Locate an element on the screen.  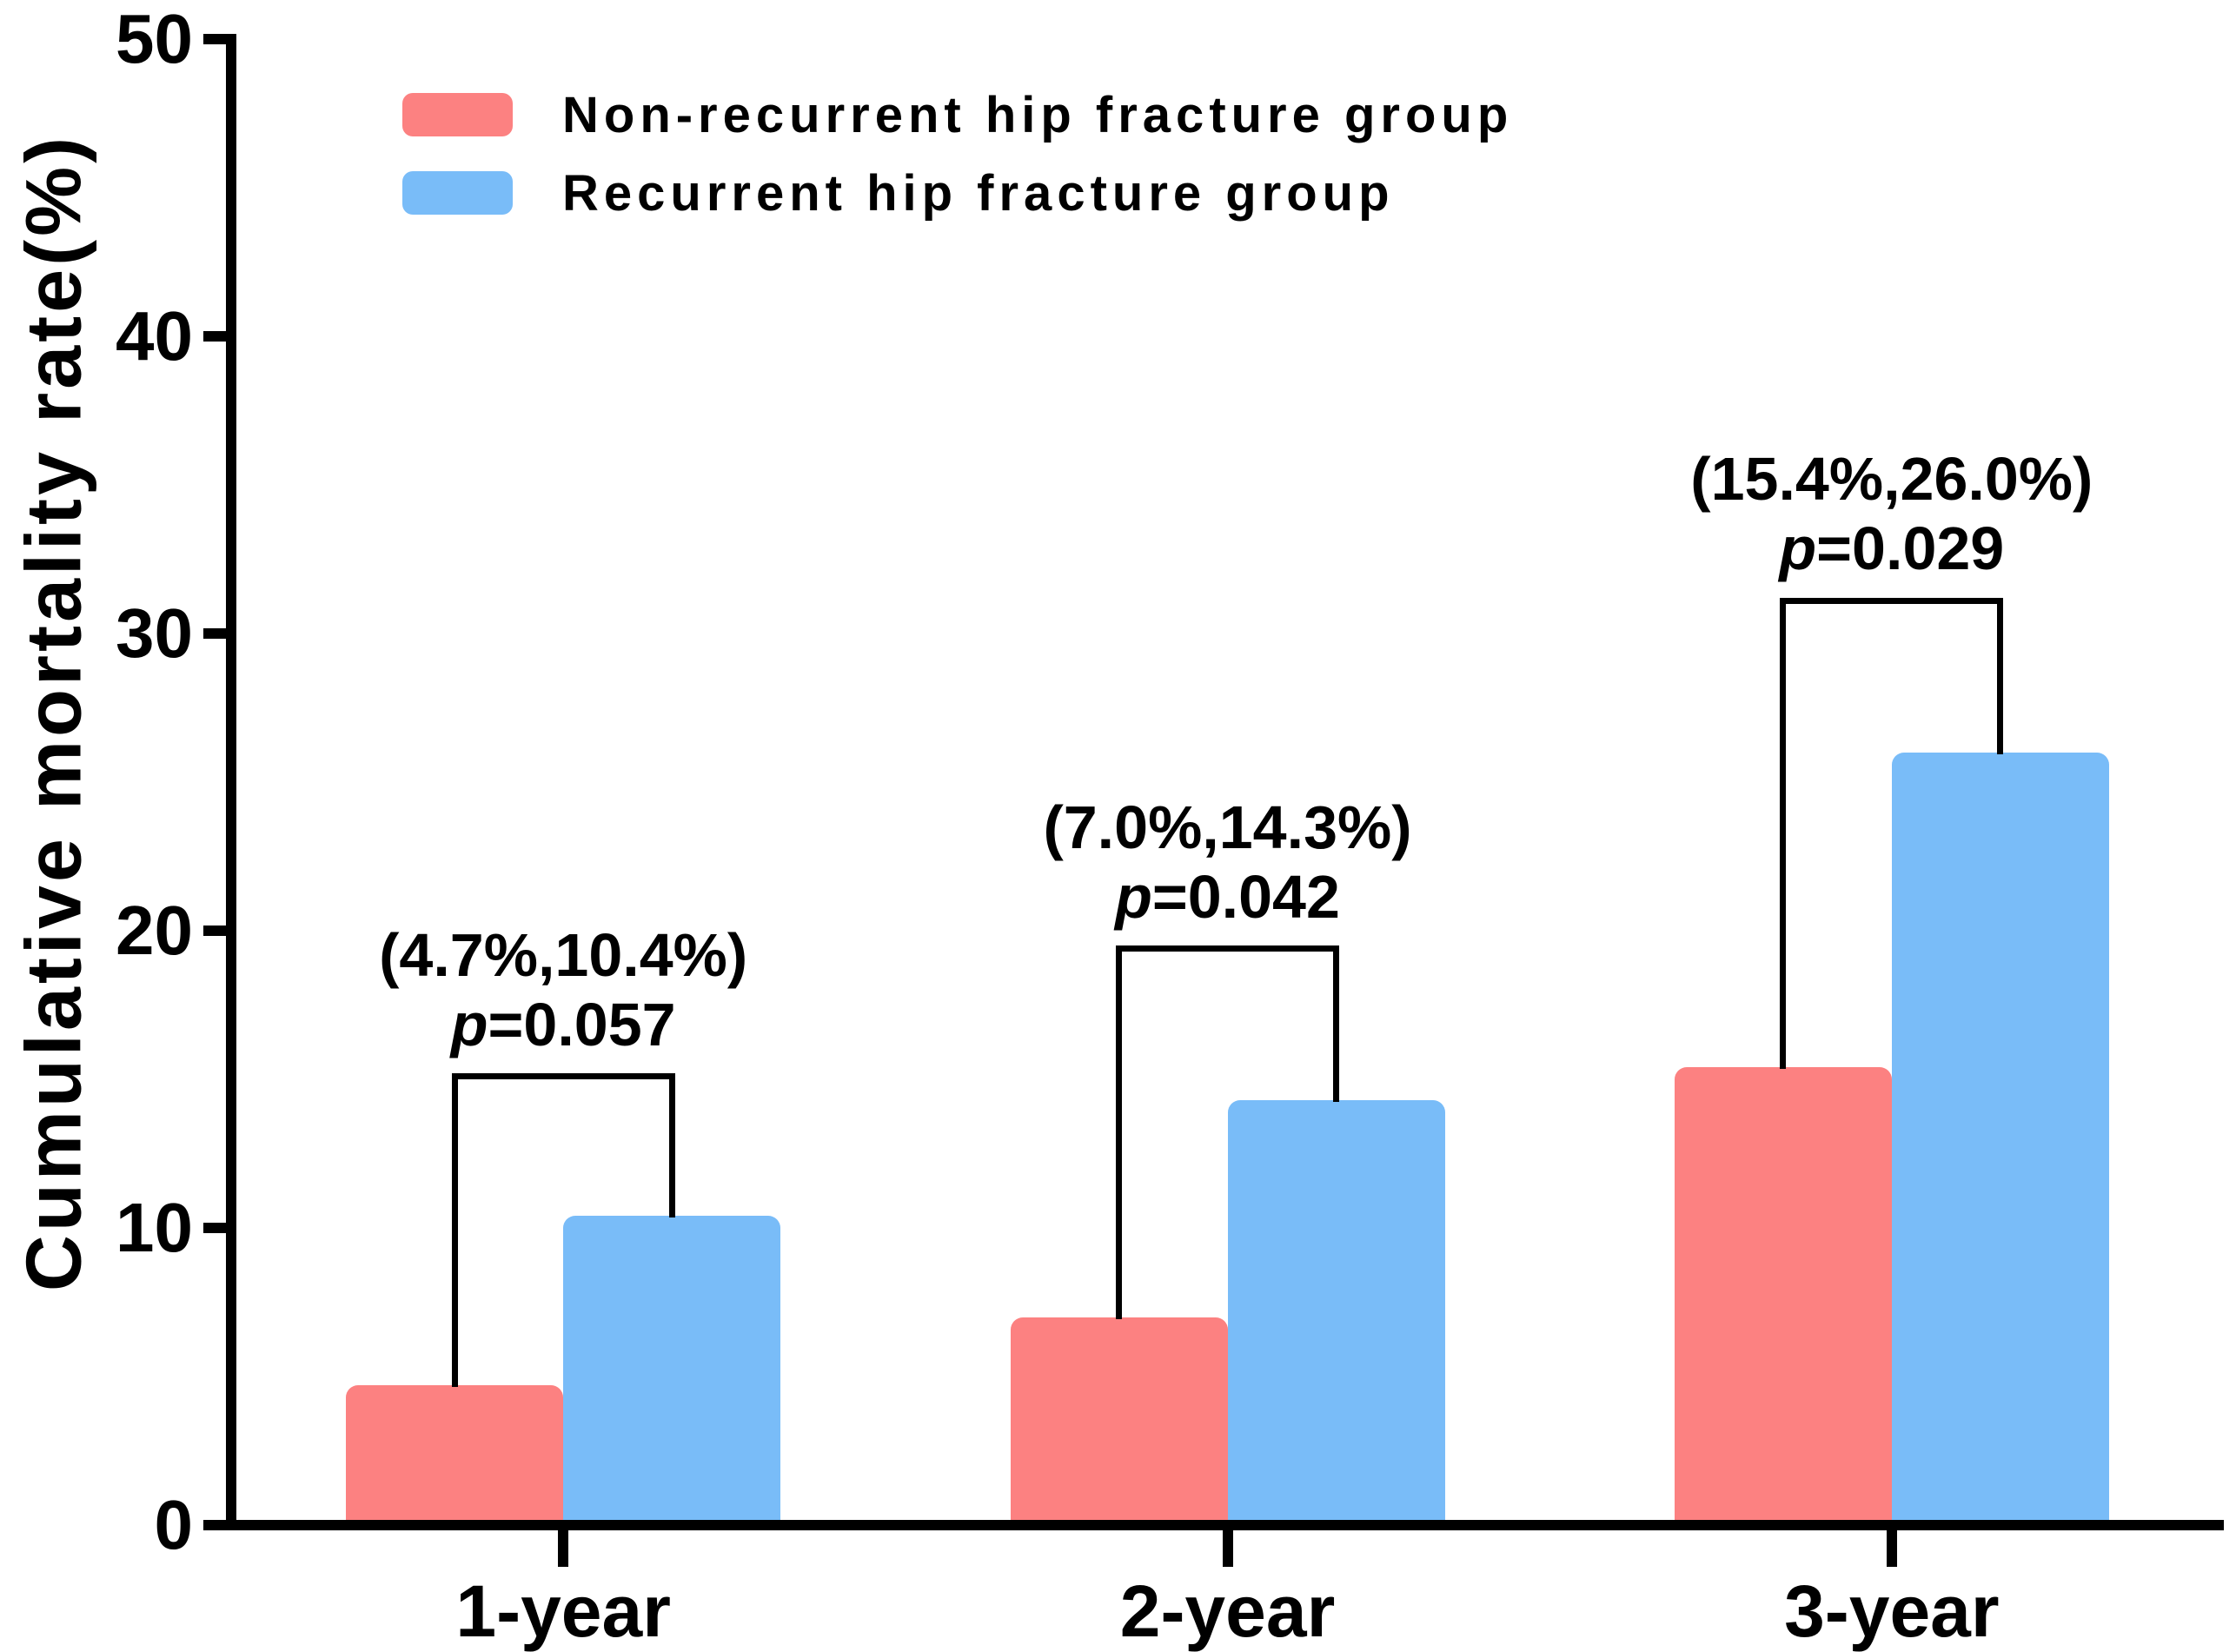
p-value-text: =0.057 is located at coordinates (582, 1024).